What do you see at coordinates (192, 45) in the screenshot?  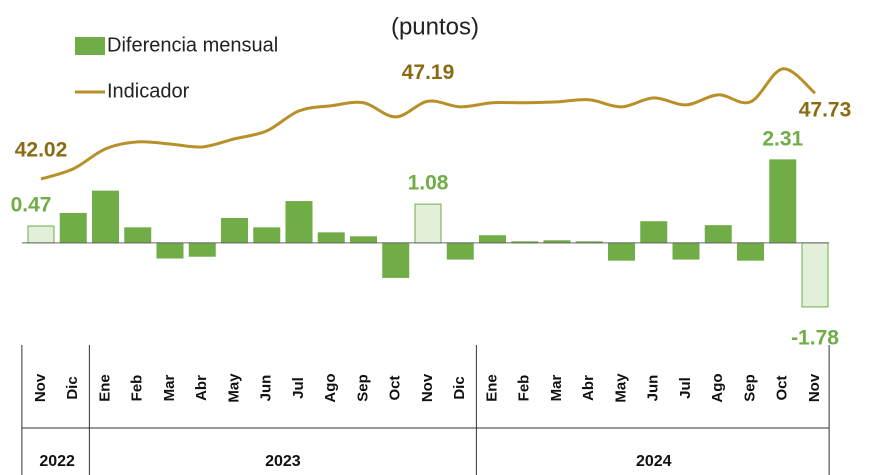 I see `legend-label: Diferencia mensual` at bounding box center [192, 45].